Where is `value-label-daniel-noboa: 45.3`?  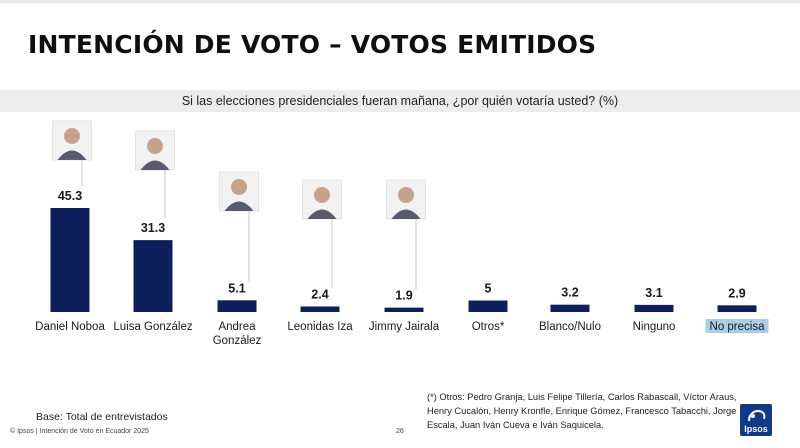 value-label-daniel-noboa: 45.3 is located at coordinates (70, 196).